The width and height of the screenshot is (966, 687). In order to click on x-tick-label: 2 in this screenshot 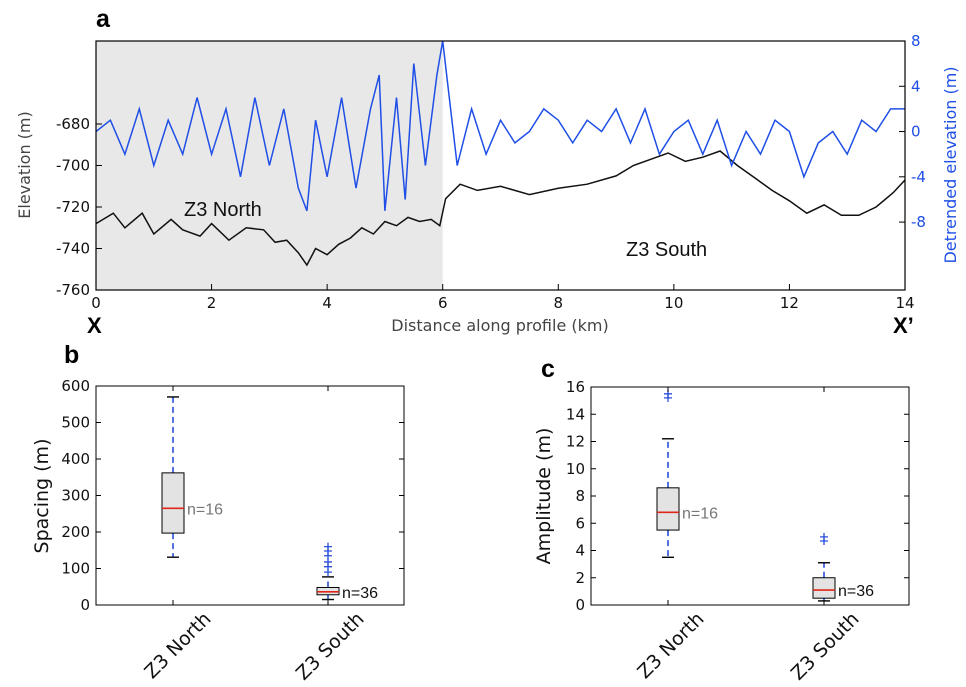, I will do `click(212, 303)`.